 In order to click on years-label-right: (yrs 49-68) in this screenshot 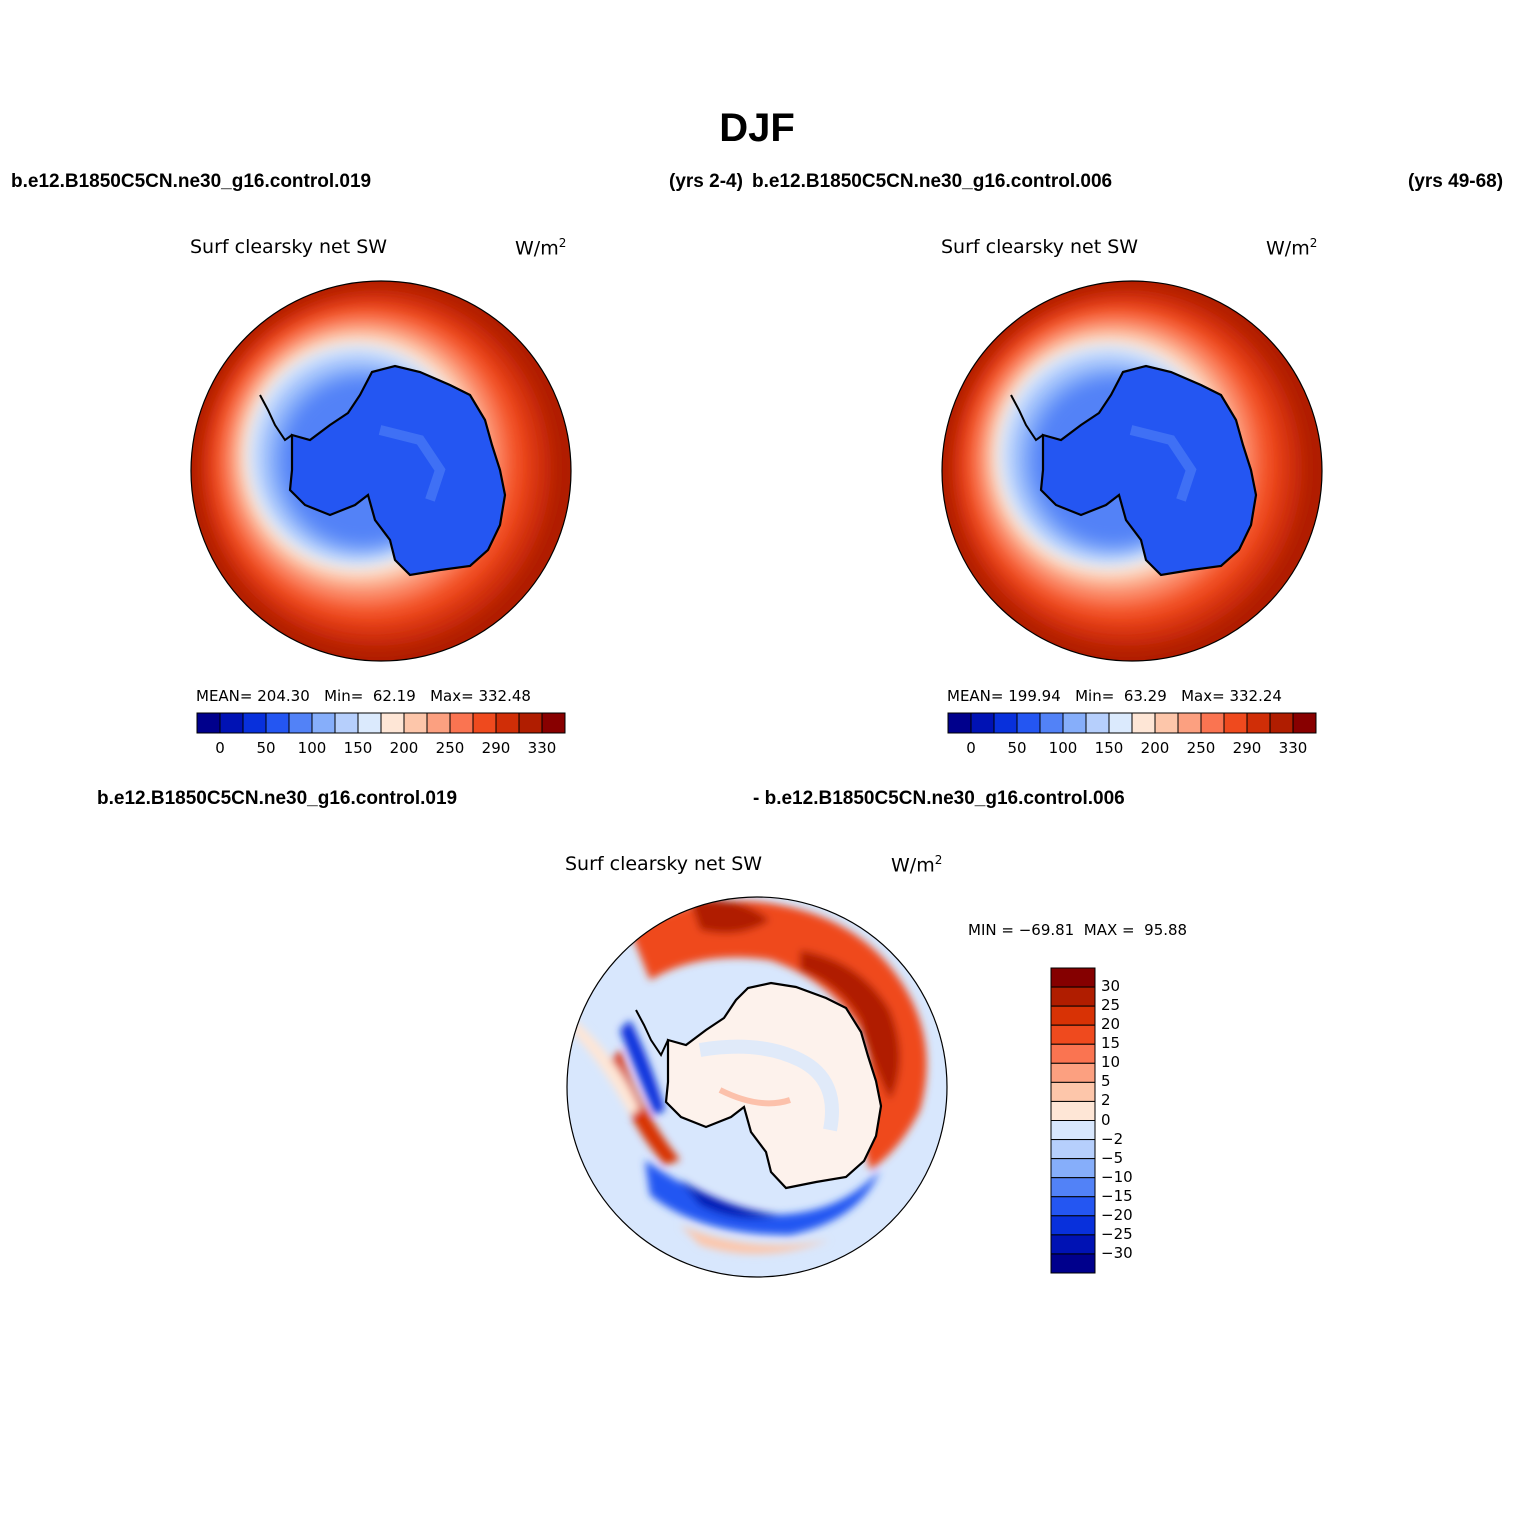, I will do `click(1456, 181)`.